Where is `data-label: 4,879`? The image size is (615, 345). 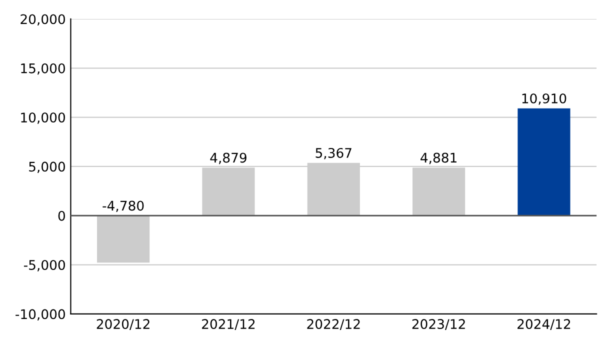
data-label: 4,879 is located at coordinates (228, 158).